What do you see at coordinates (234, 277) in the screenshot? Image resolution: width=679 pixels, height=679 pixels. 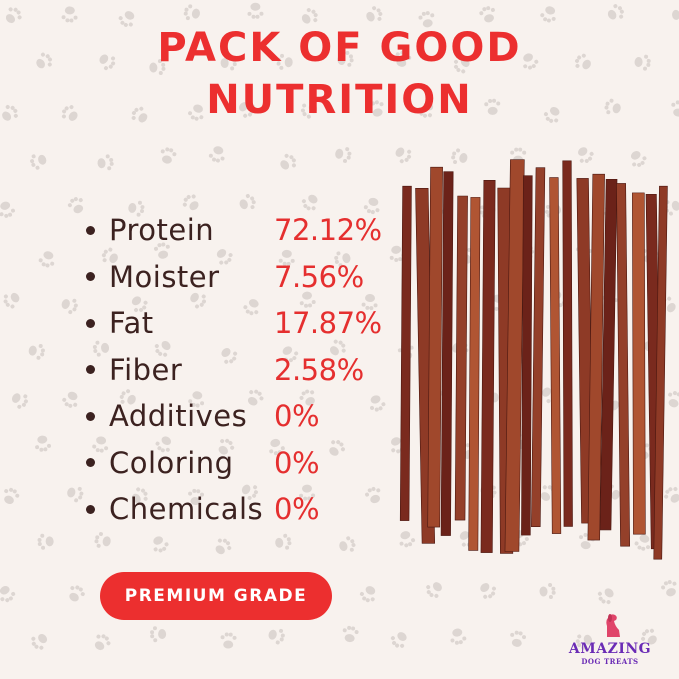 I see `nutrition-item-moister: Moister 7.56%` at bounding box center [234, 277].